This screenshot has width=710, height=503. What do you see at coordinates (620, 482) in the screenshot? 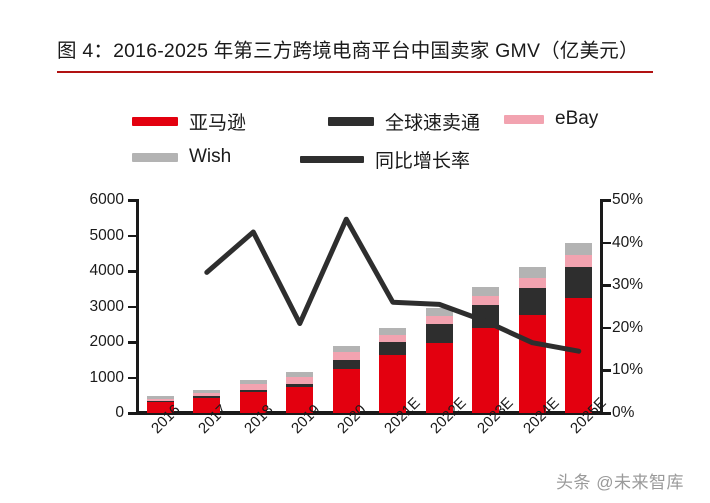
I see `watermark-text: 头条 @未来智库` at bounding box center [620, 482].